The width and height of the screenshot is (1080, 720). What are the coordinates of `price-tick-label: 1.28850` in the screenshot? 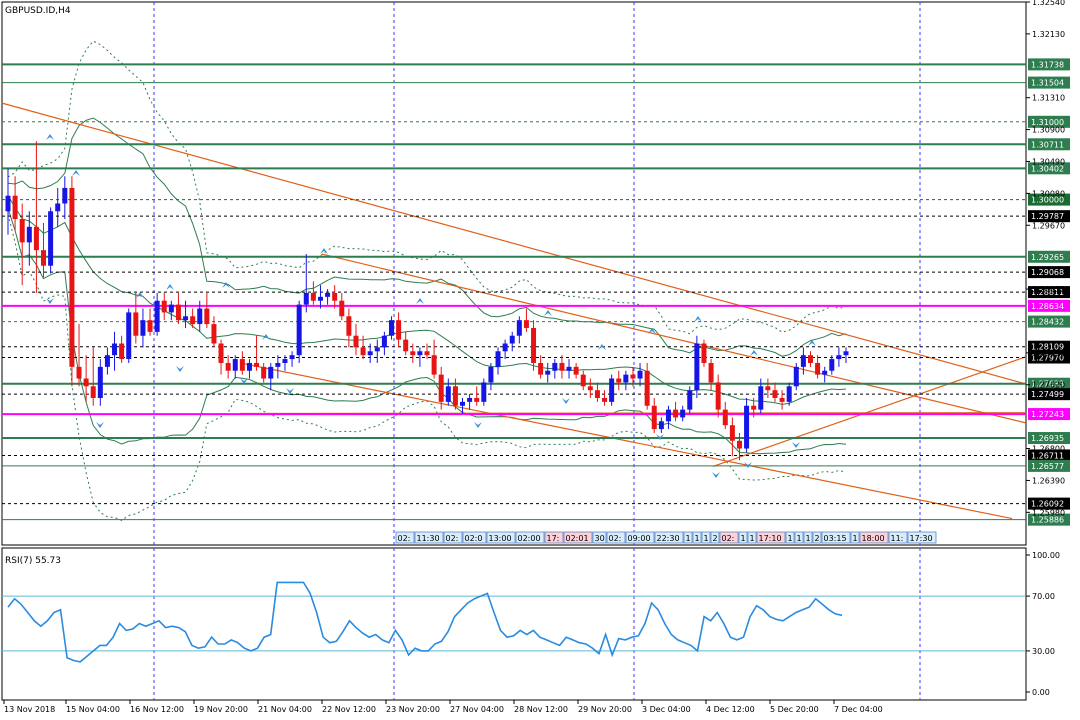 It's located at (1048, 289).